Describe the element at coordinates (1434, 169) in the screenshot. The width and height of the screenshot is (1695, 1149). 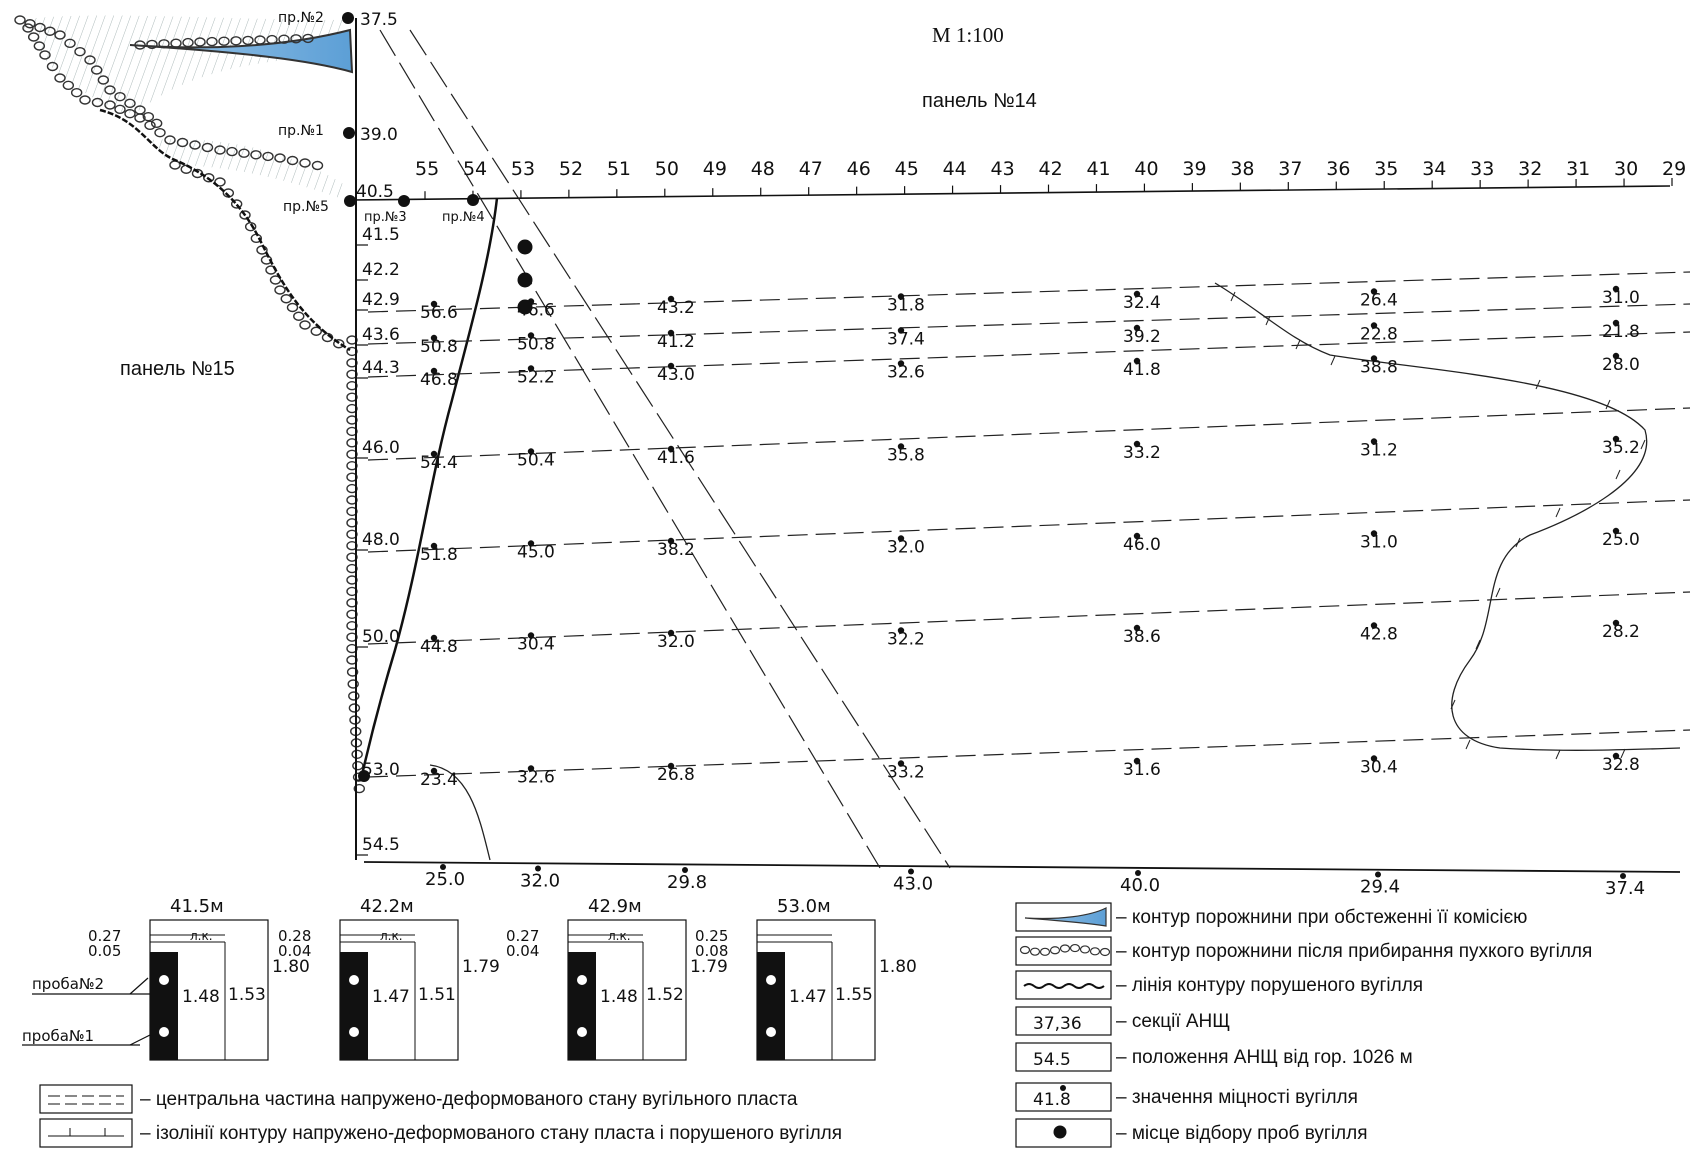
I see `section-label: 34` at that location.